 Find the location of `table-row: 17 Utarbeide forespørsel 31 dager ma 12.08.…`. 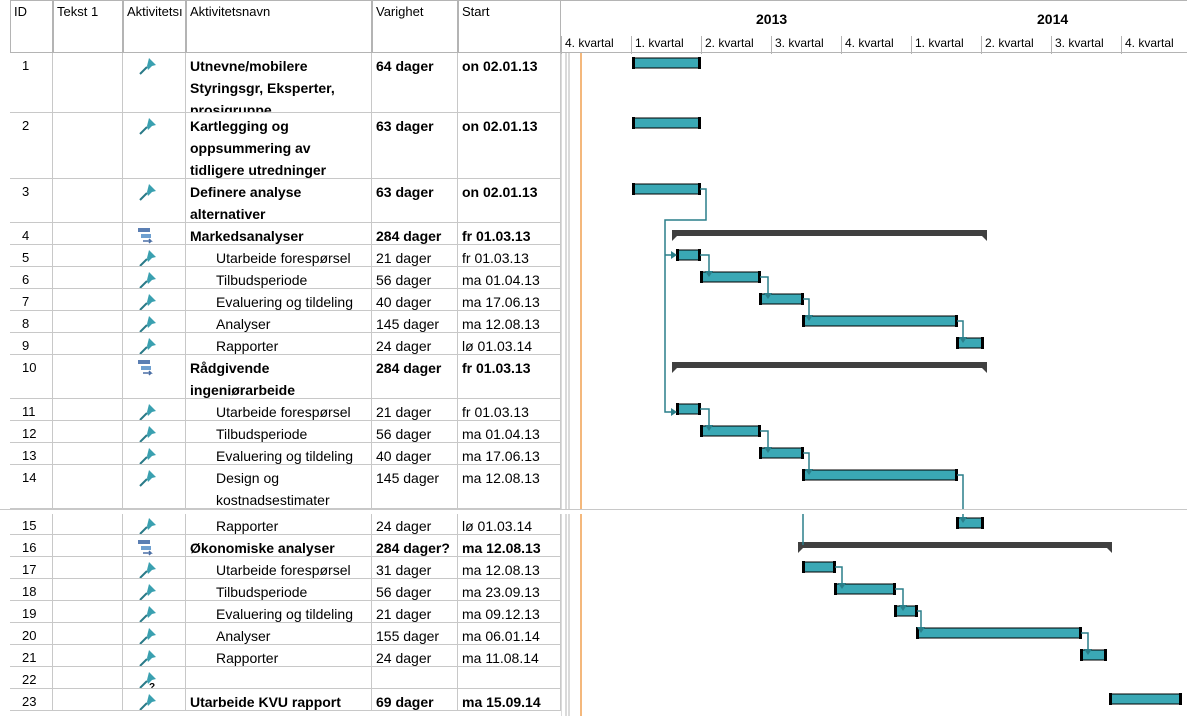

table-row: 17 Utarbeide forespørsel 31 dager ma 12.08.… is located at coordinates (285, 568).